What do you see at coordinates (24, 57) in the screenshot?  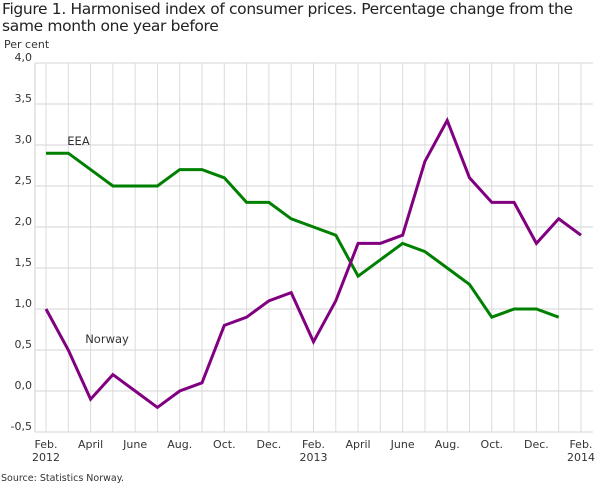 I see `y-tick-label: 4,0` at bounding box center [24, 57].